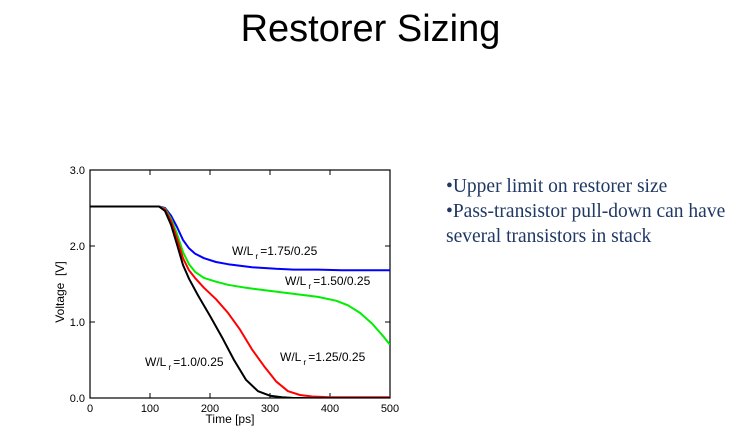 This screenshot has width=741, height=432. I want to click on x-axis-label: Time [ps], so click(230, 419).